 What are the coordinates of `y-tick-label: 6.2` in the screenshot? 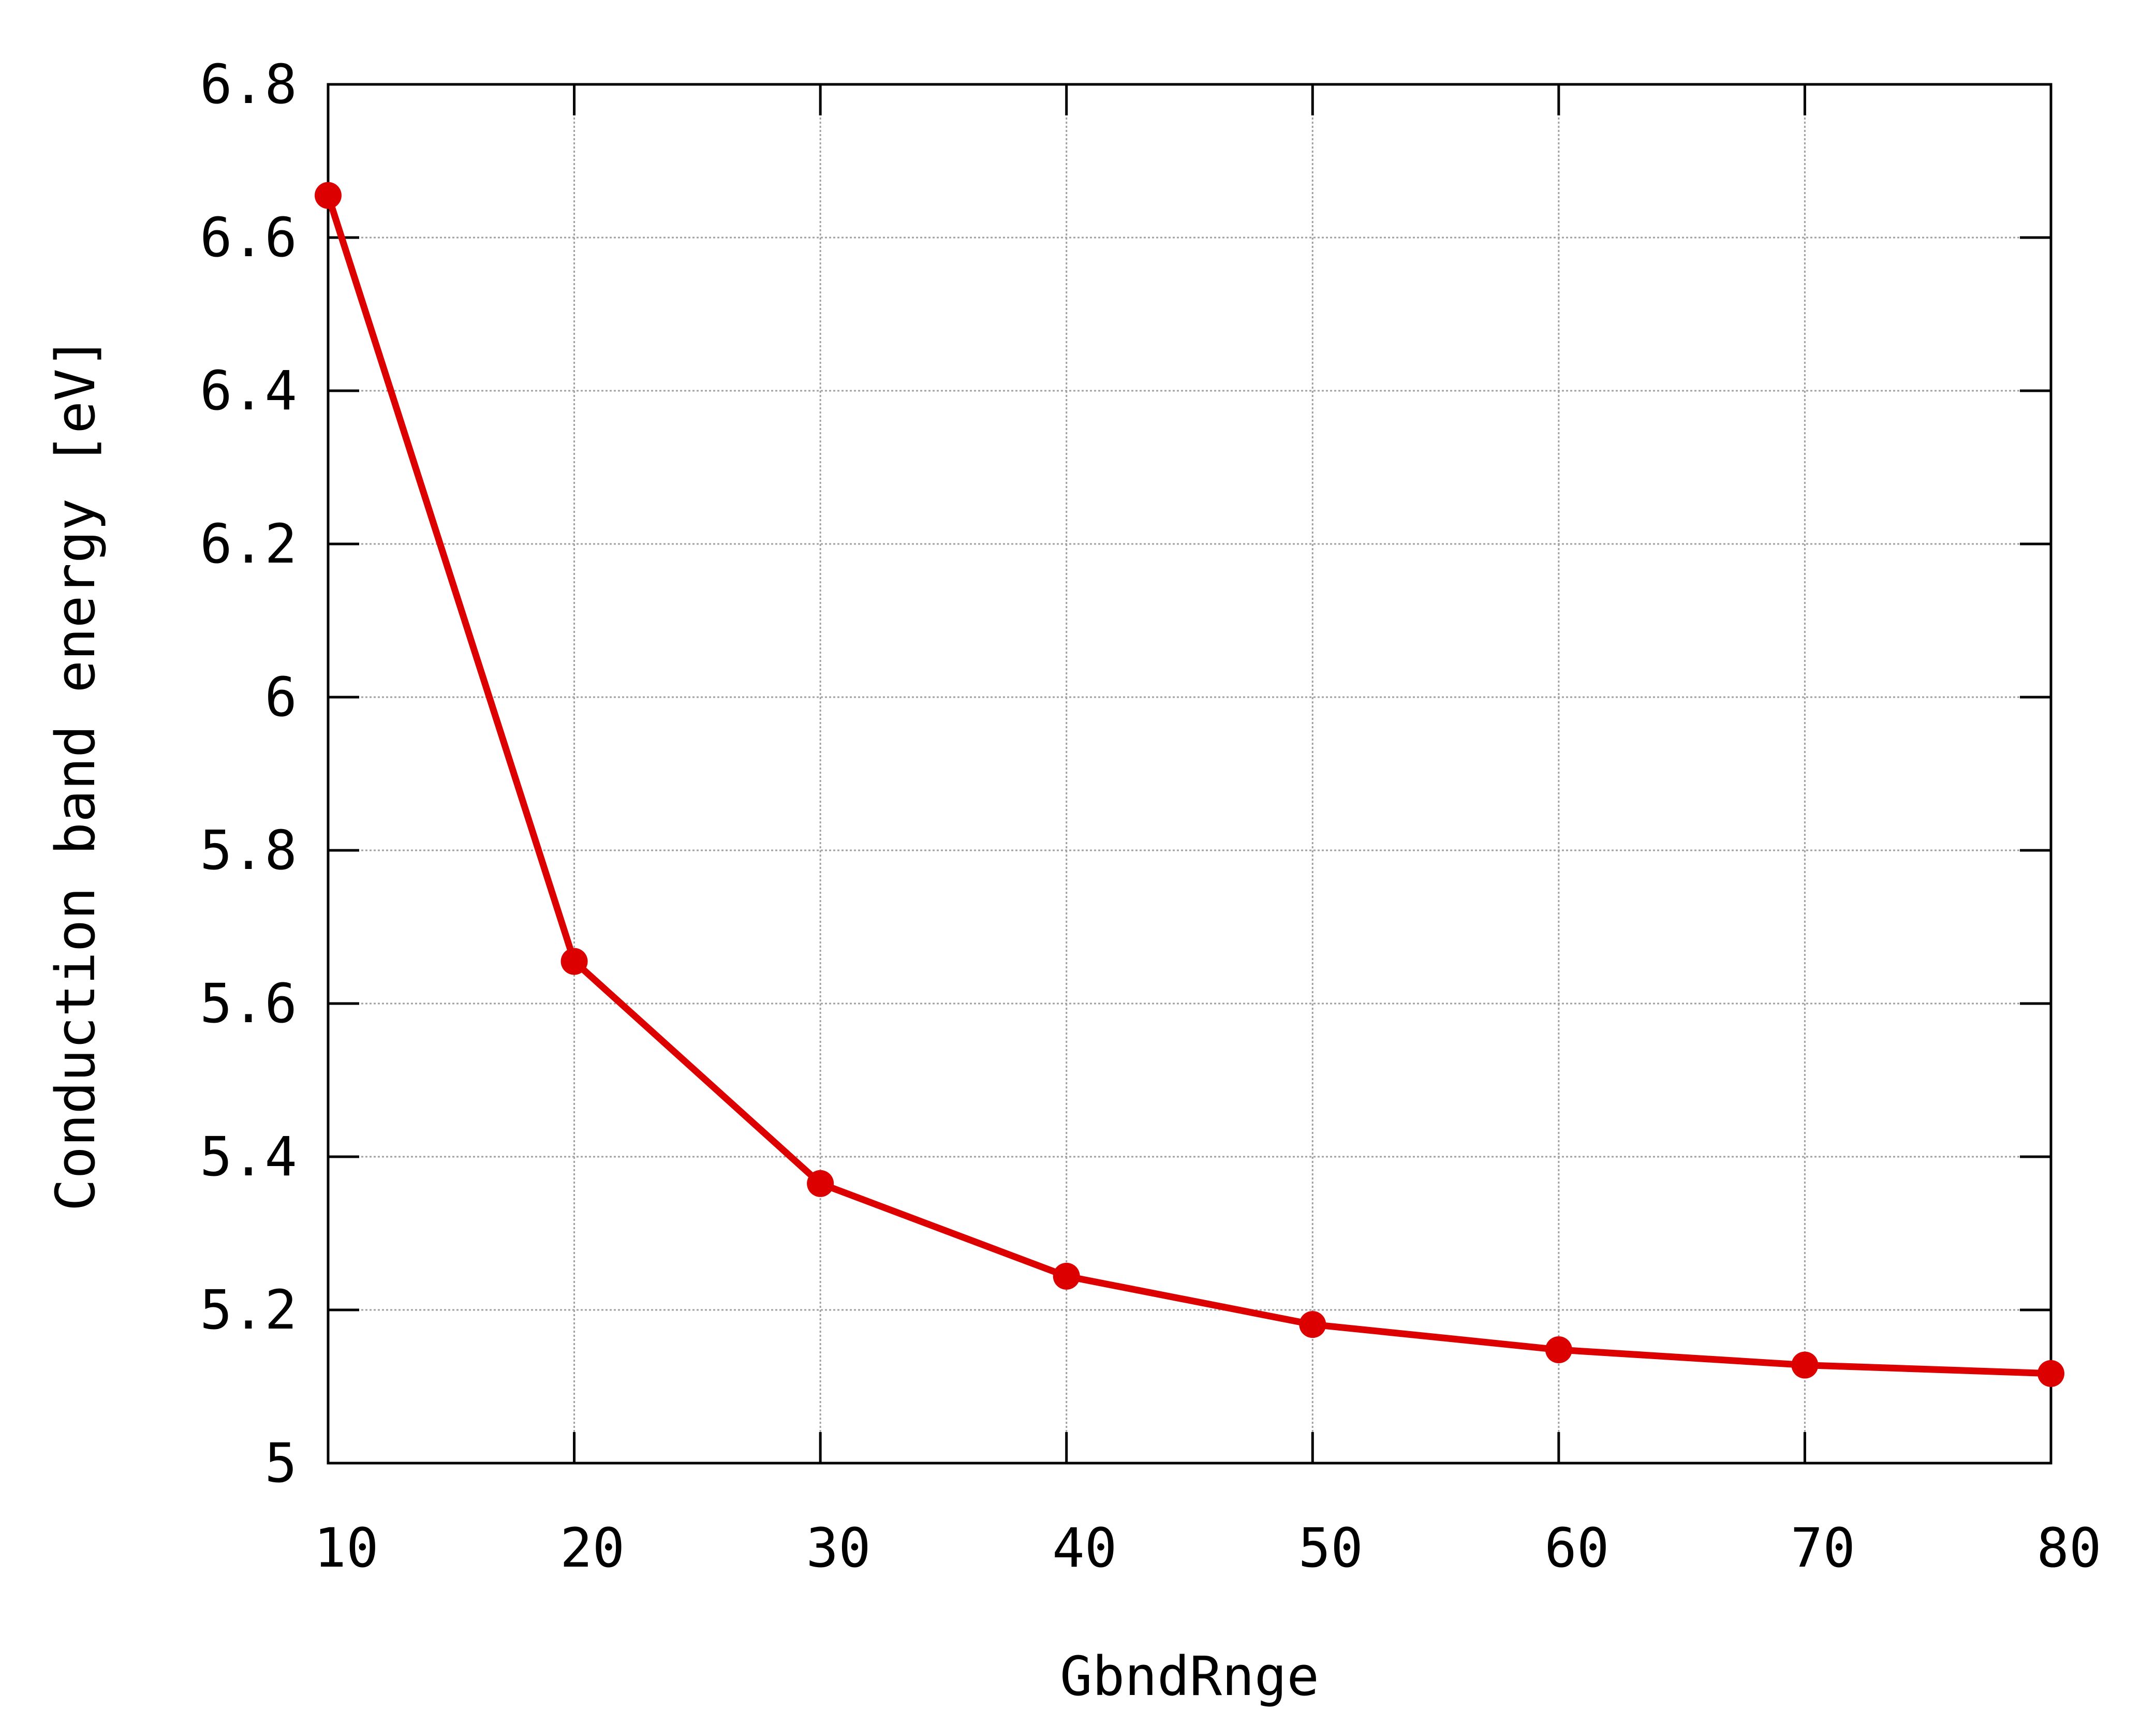 It's located at (248, 544).